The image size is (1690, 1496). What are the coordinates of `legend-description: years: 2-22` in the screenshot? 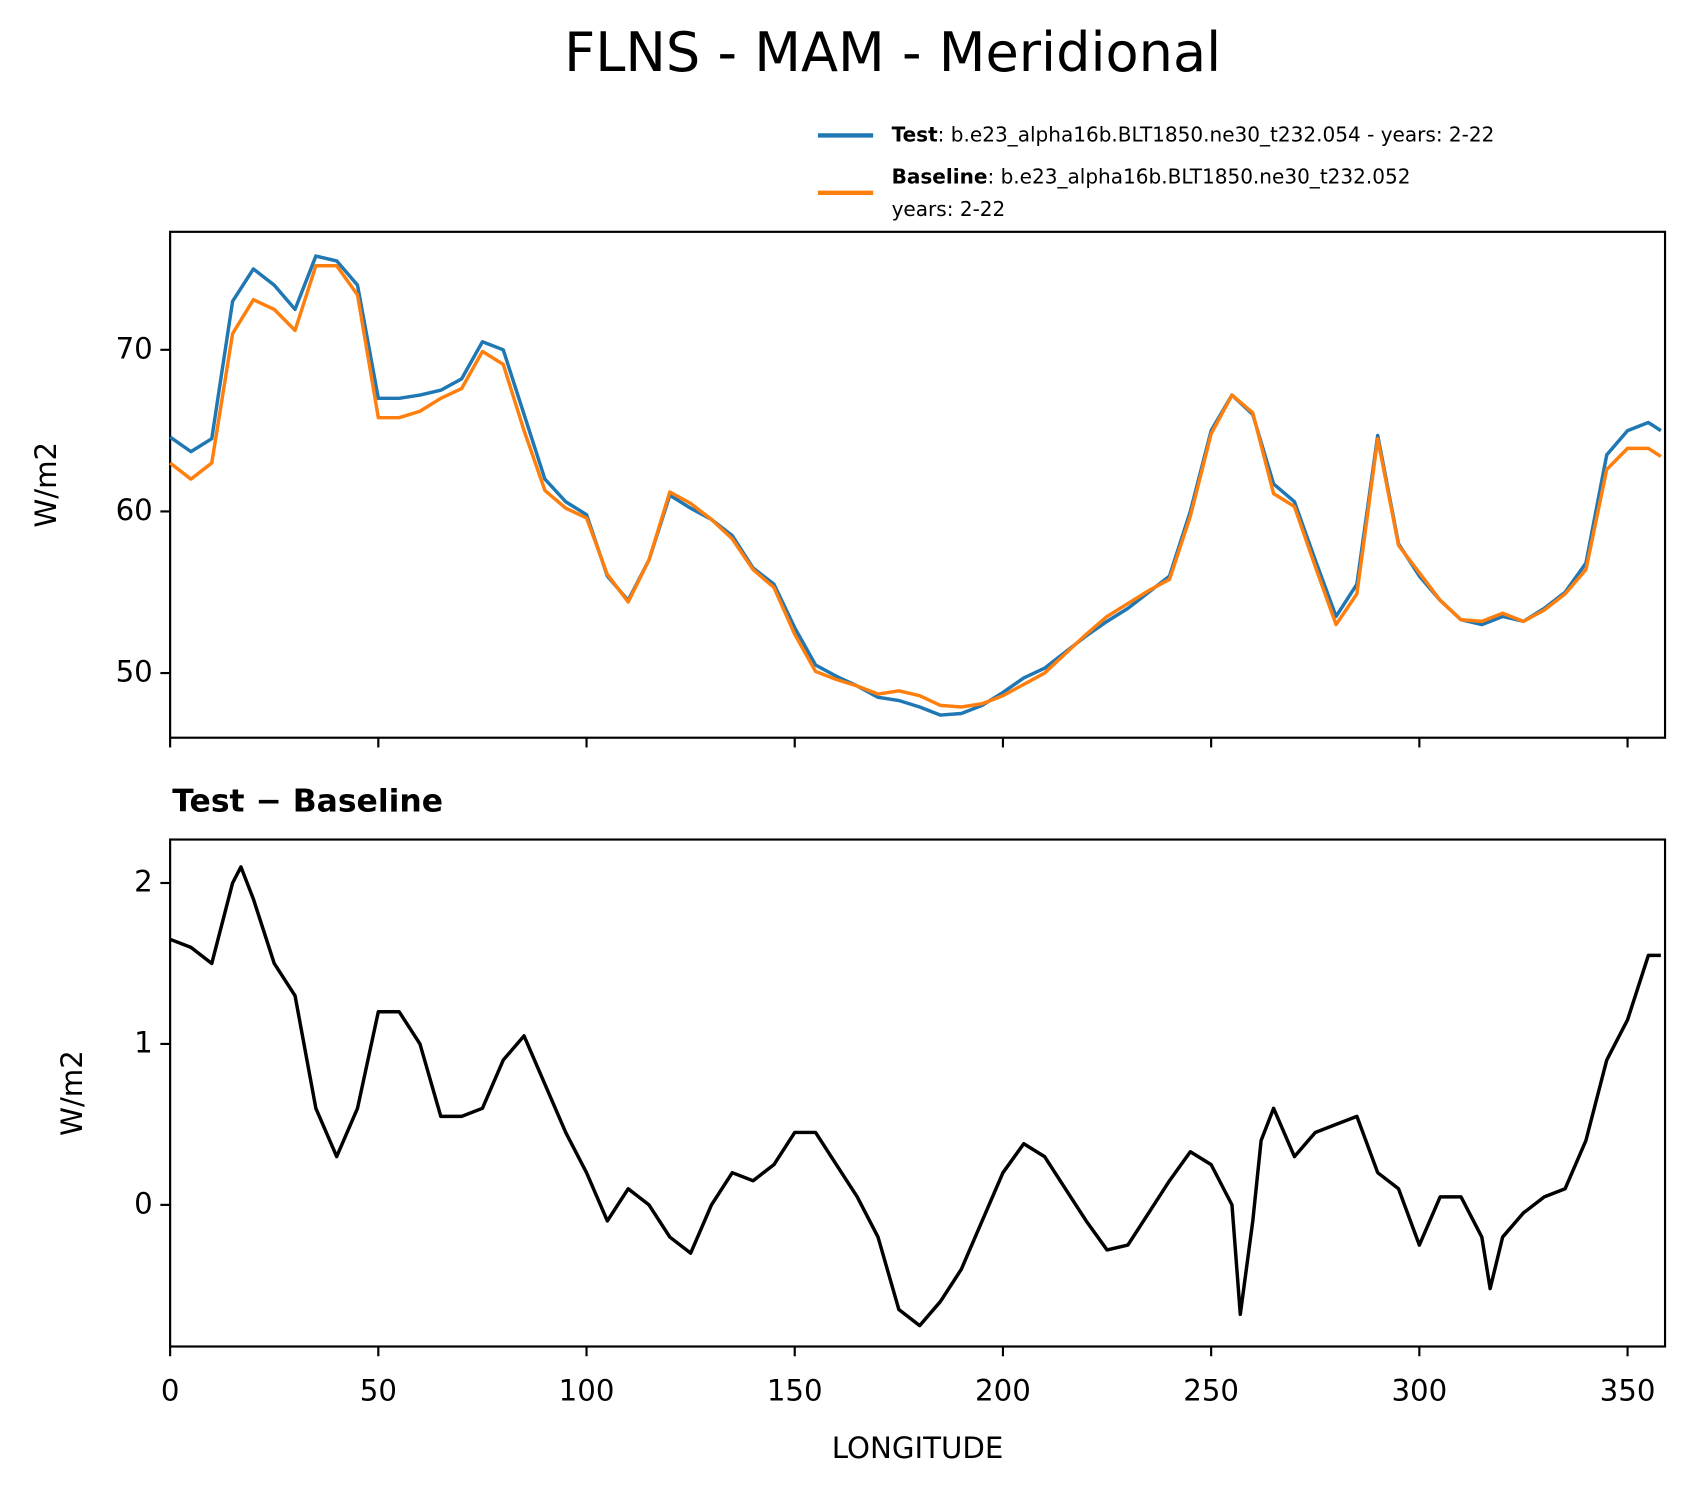 It's located at (949, 209).